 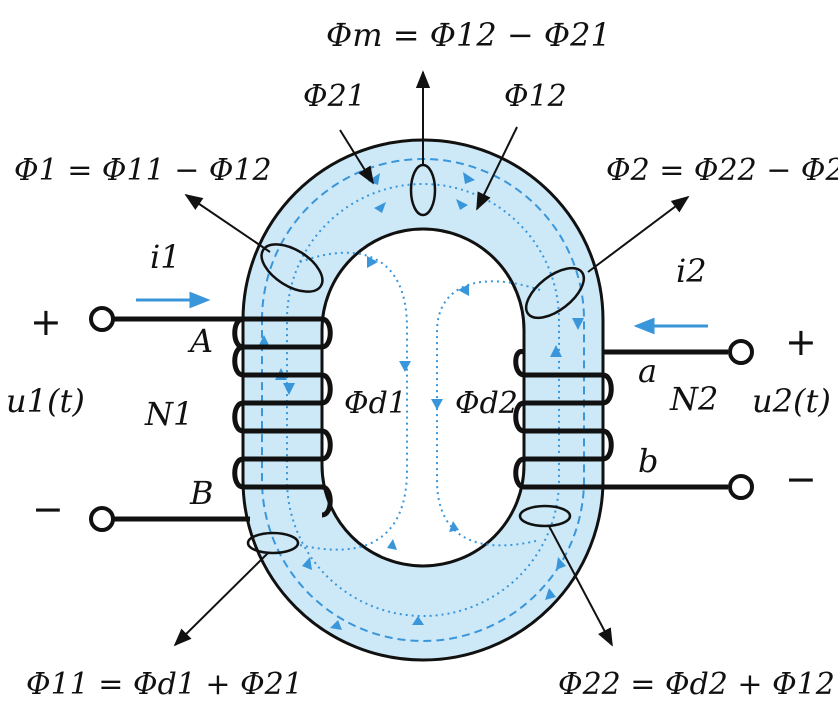 I want to click on label-phi-d2: Φd2, so click(x=486, y=403).